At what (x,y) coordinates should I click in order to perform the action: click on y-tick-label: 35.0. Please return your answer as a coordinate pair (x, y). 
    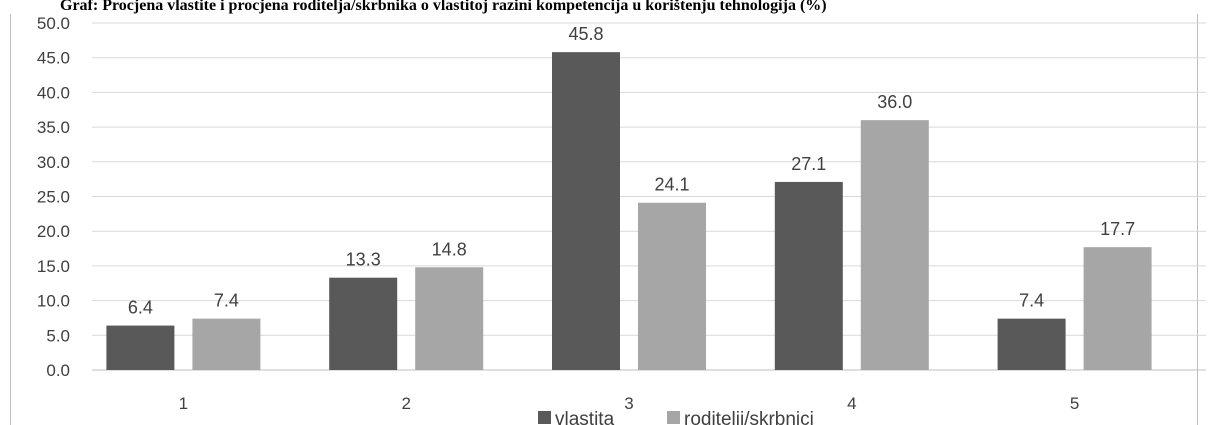
    Looking at the image, I should click on (53, 127).